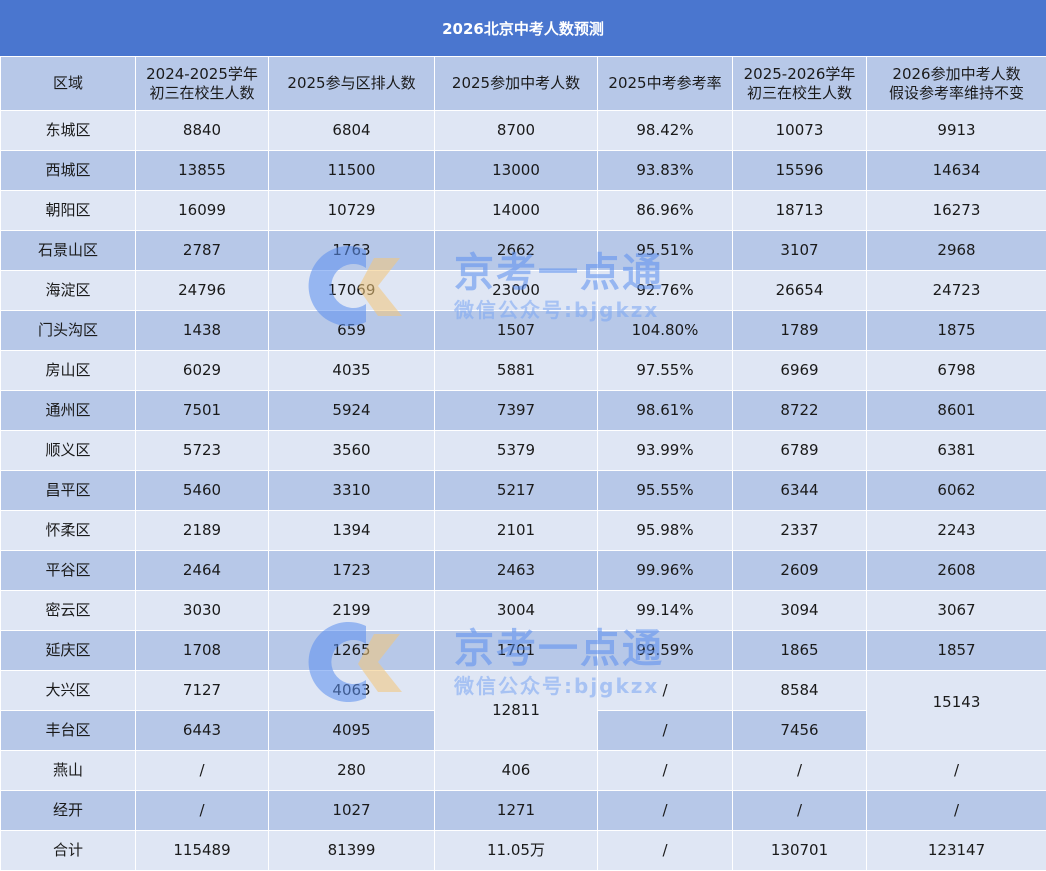 This screenshot has height=871, width=1046. Describe the element at coordinates (516, 851) in the screenshot. I see `cell-value: 11.05万` at that location.